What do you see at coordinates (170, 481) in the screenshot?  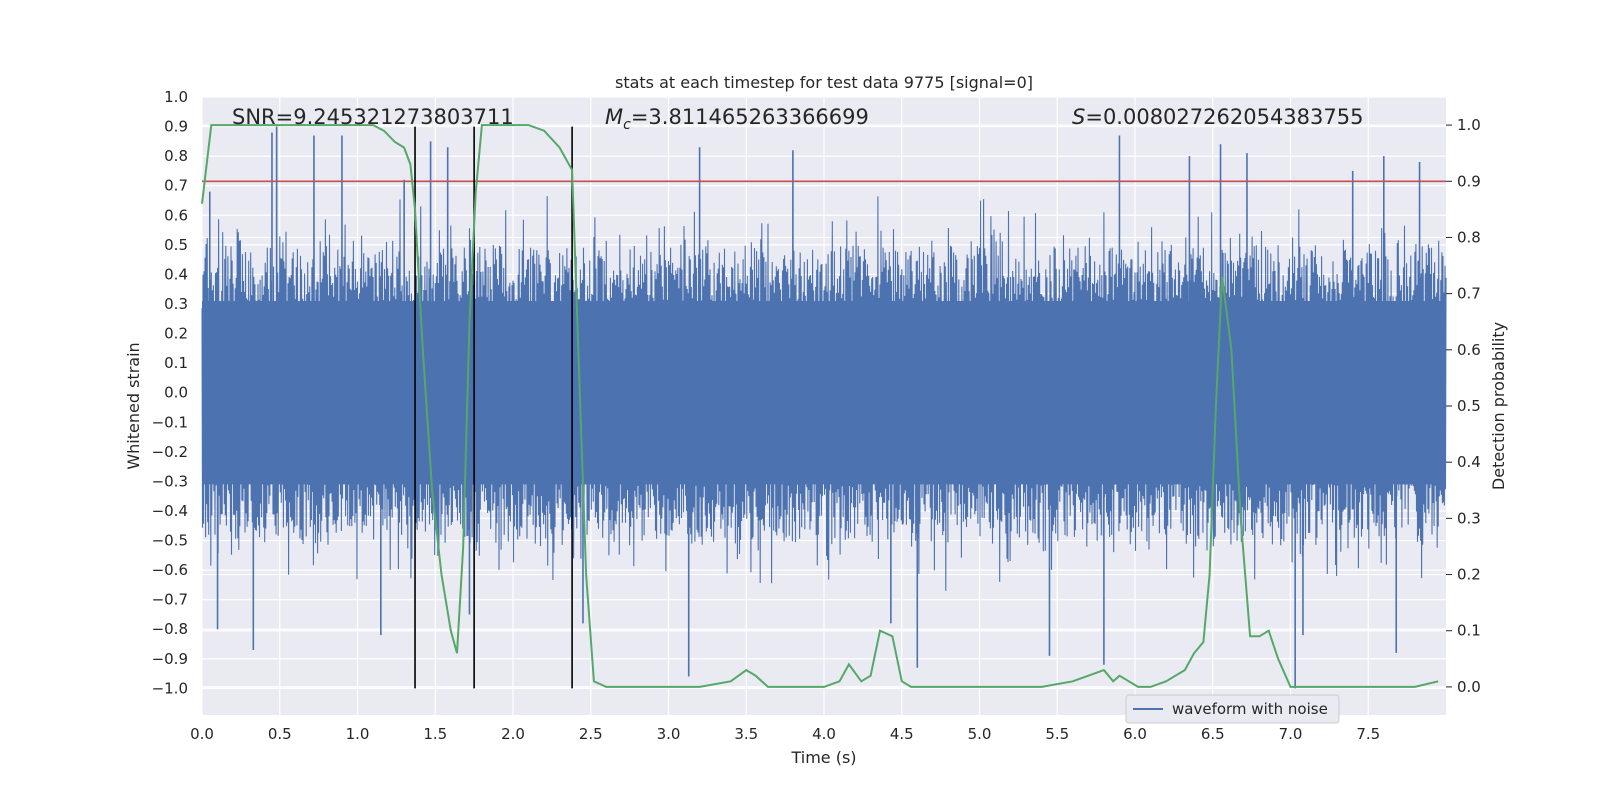 I see `y-tick-label: −0.3` at bounding box center [170, 481].